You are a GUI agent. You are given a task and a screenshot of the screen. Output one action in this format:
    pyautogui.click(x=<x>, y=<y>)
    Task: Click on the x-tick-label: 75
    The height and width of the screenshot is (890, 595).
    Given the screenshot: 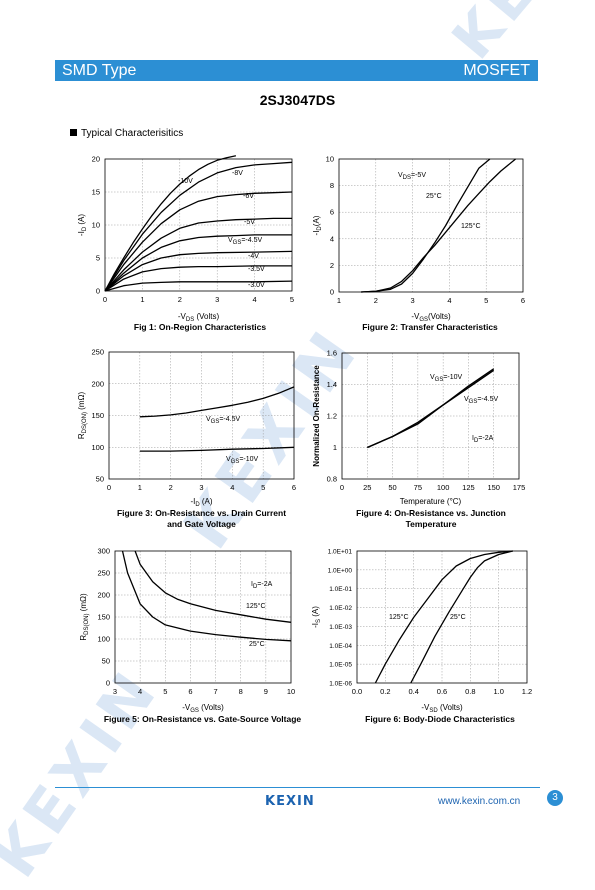 What is the action you would take?
    pyautogui.click(x=418, y=487)
    